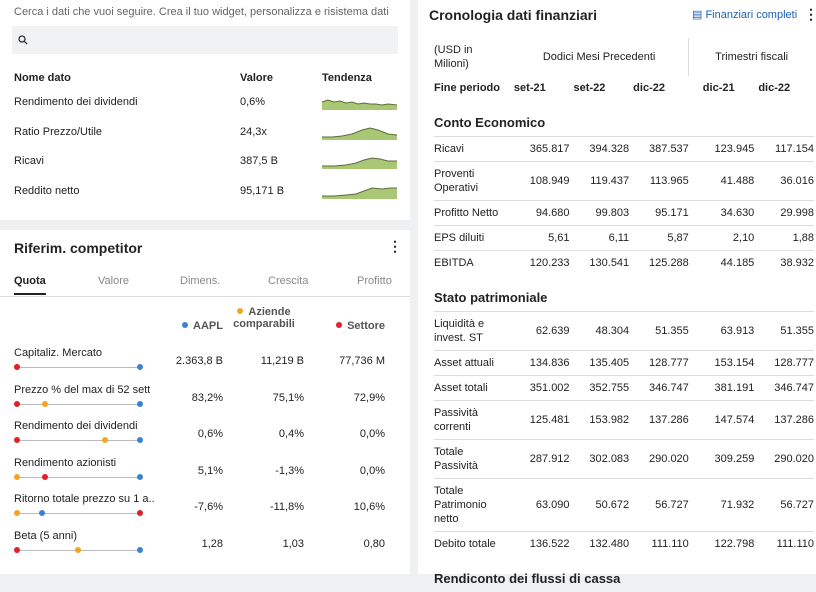 This screenshot has height=592, width=816. What do you see at coordinates (624, 118) in the screenshot?
I see `section-row: Conto Economico` at bounding box center [624, 118].